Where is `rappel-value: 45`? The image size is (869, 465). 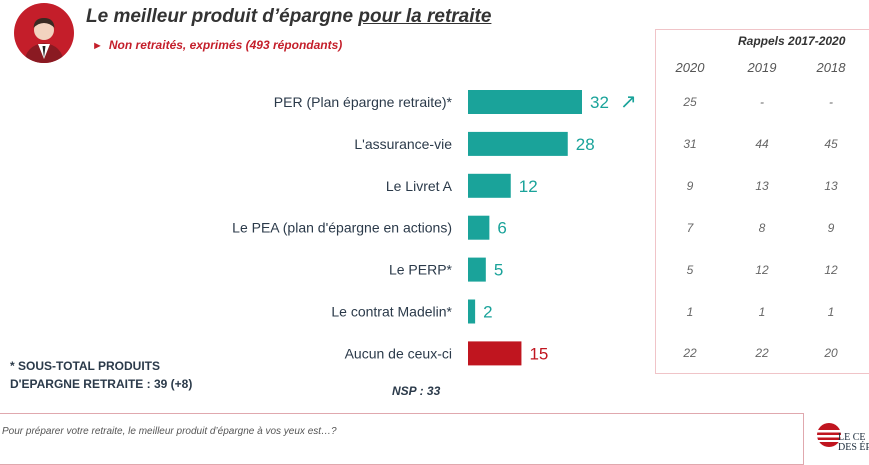 rappel-value: 45 is located at coordinates (831, 143).